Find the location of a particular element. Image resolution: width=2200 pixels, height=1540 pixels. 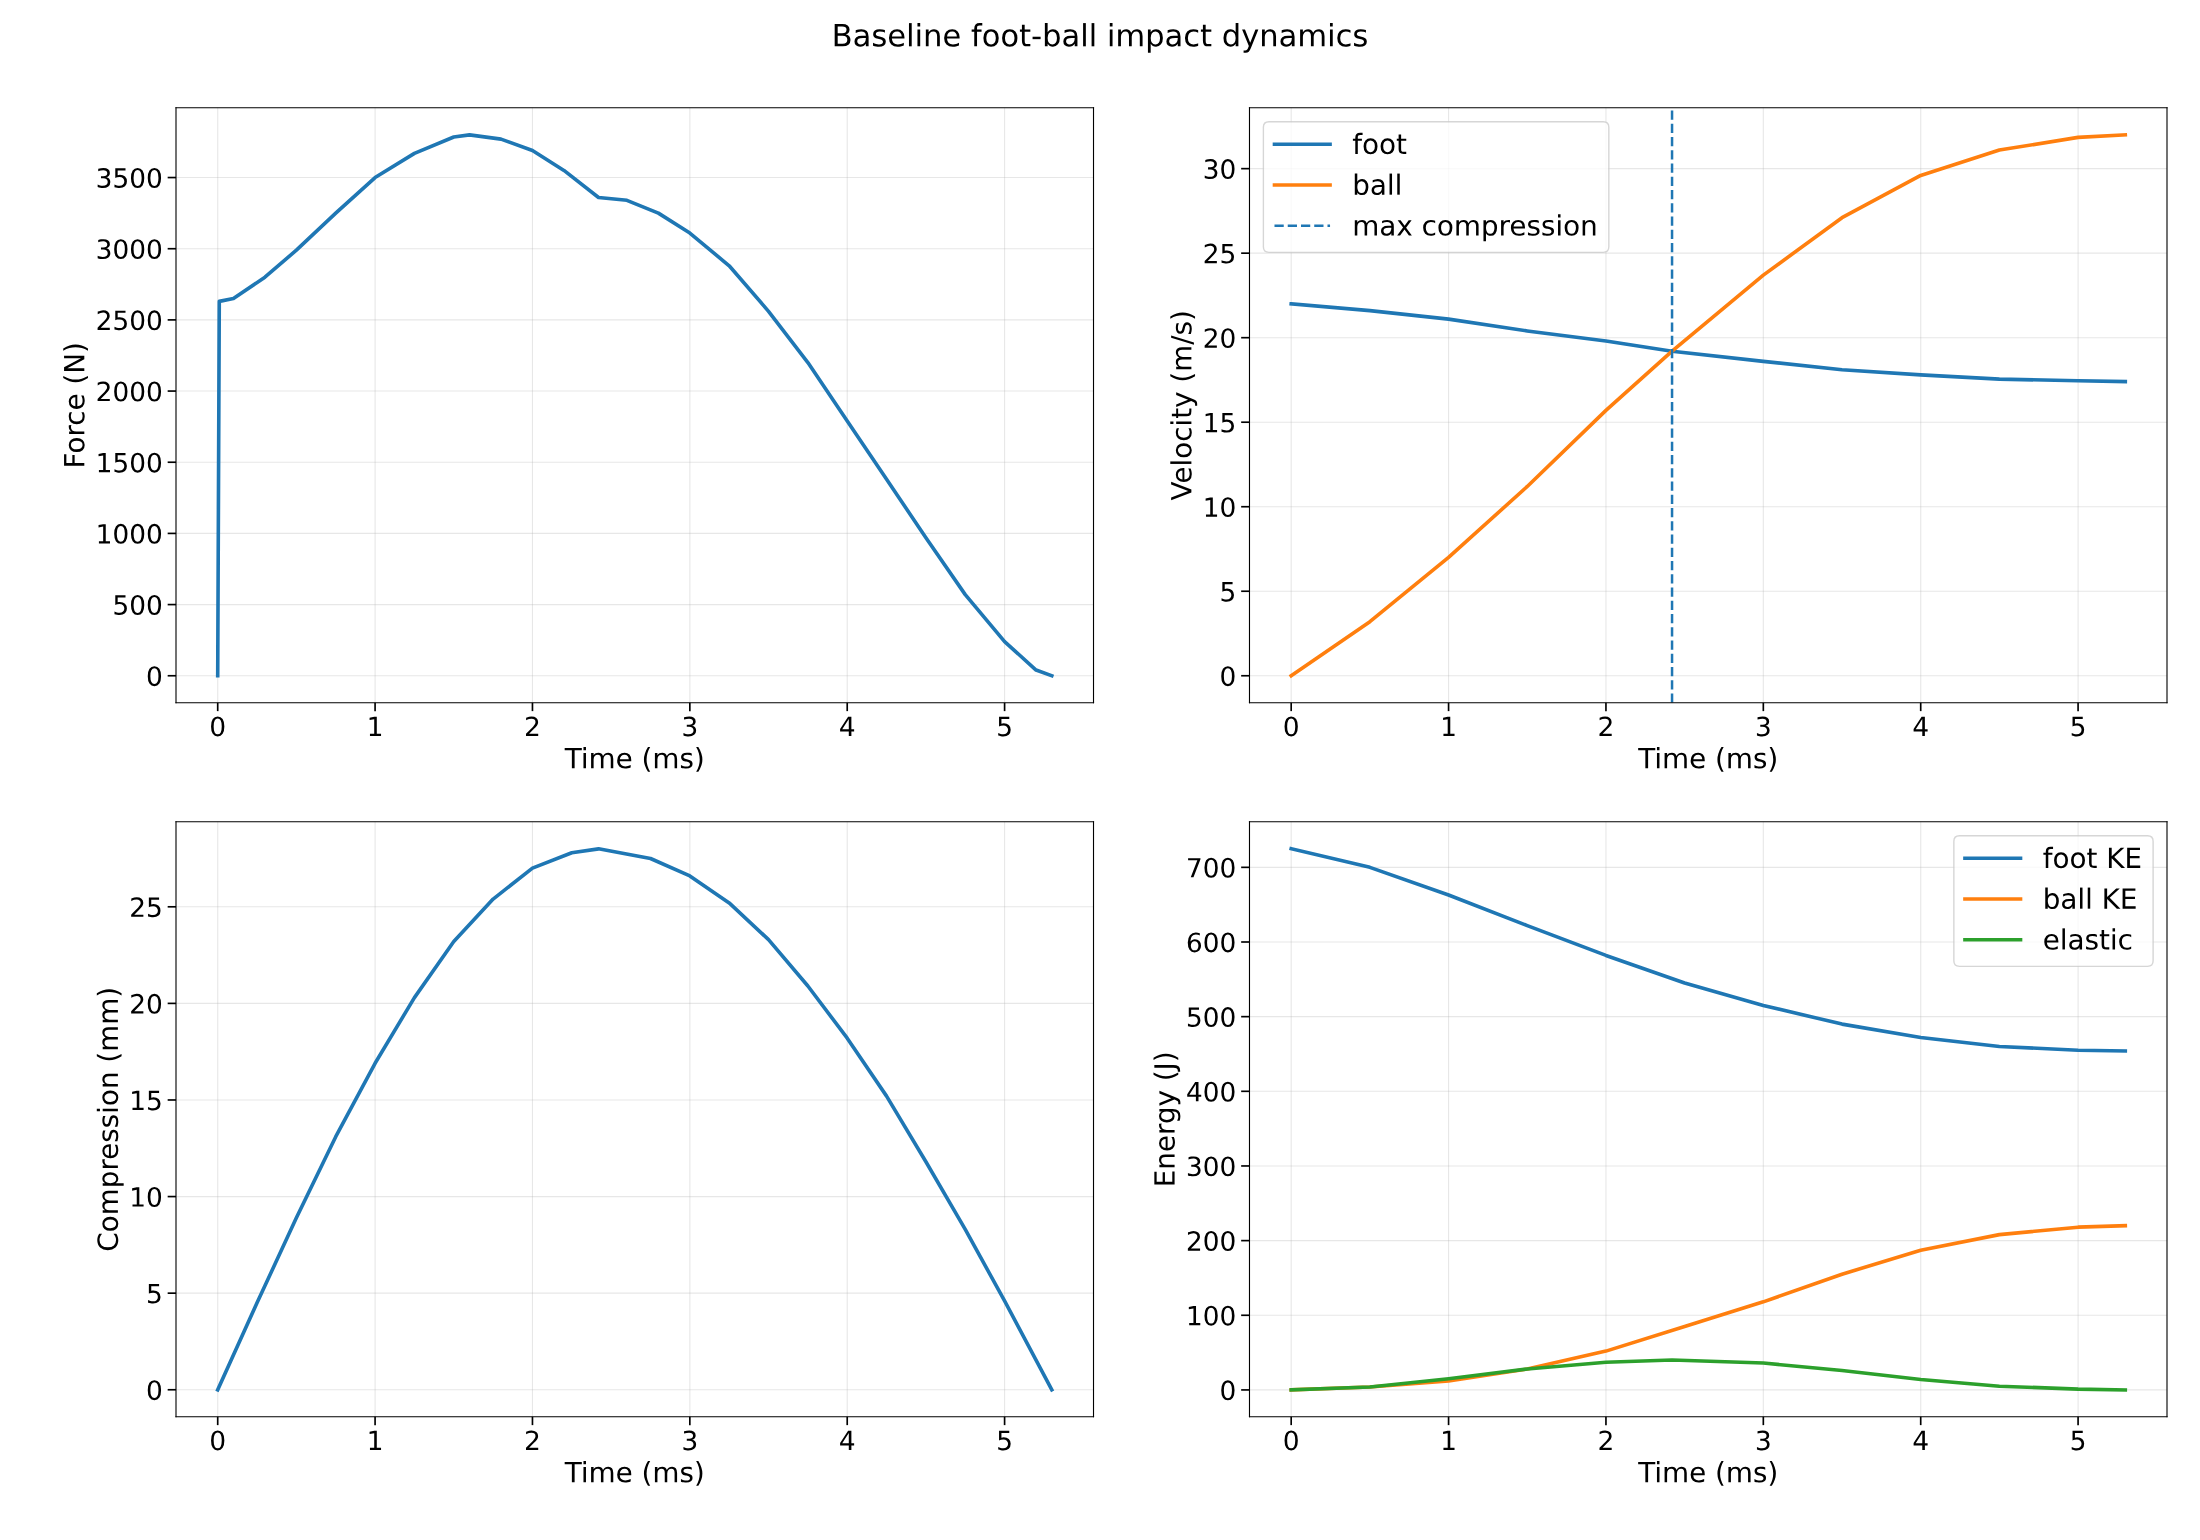

y-tick-label: 600 is located at coordinates (1211, 942).